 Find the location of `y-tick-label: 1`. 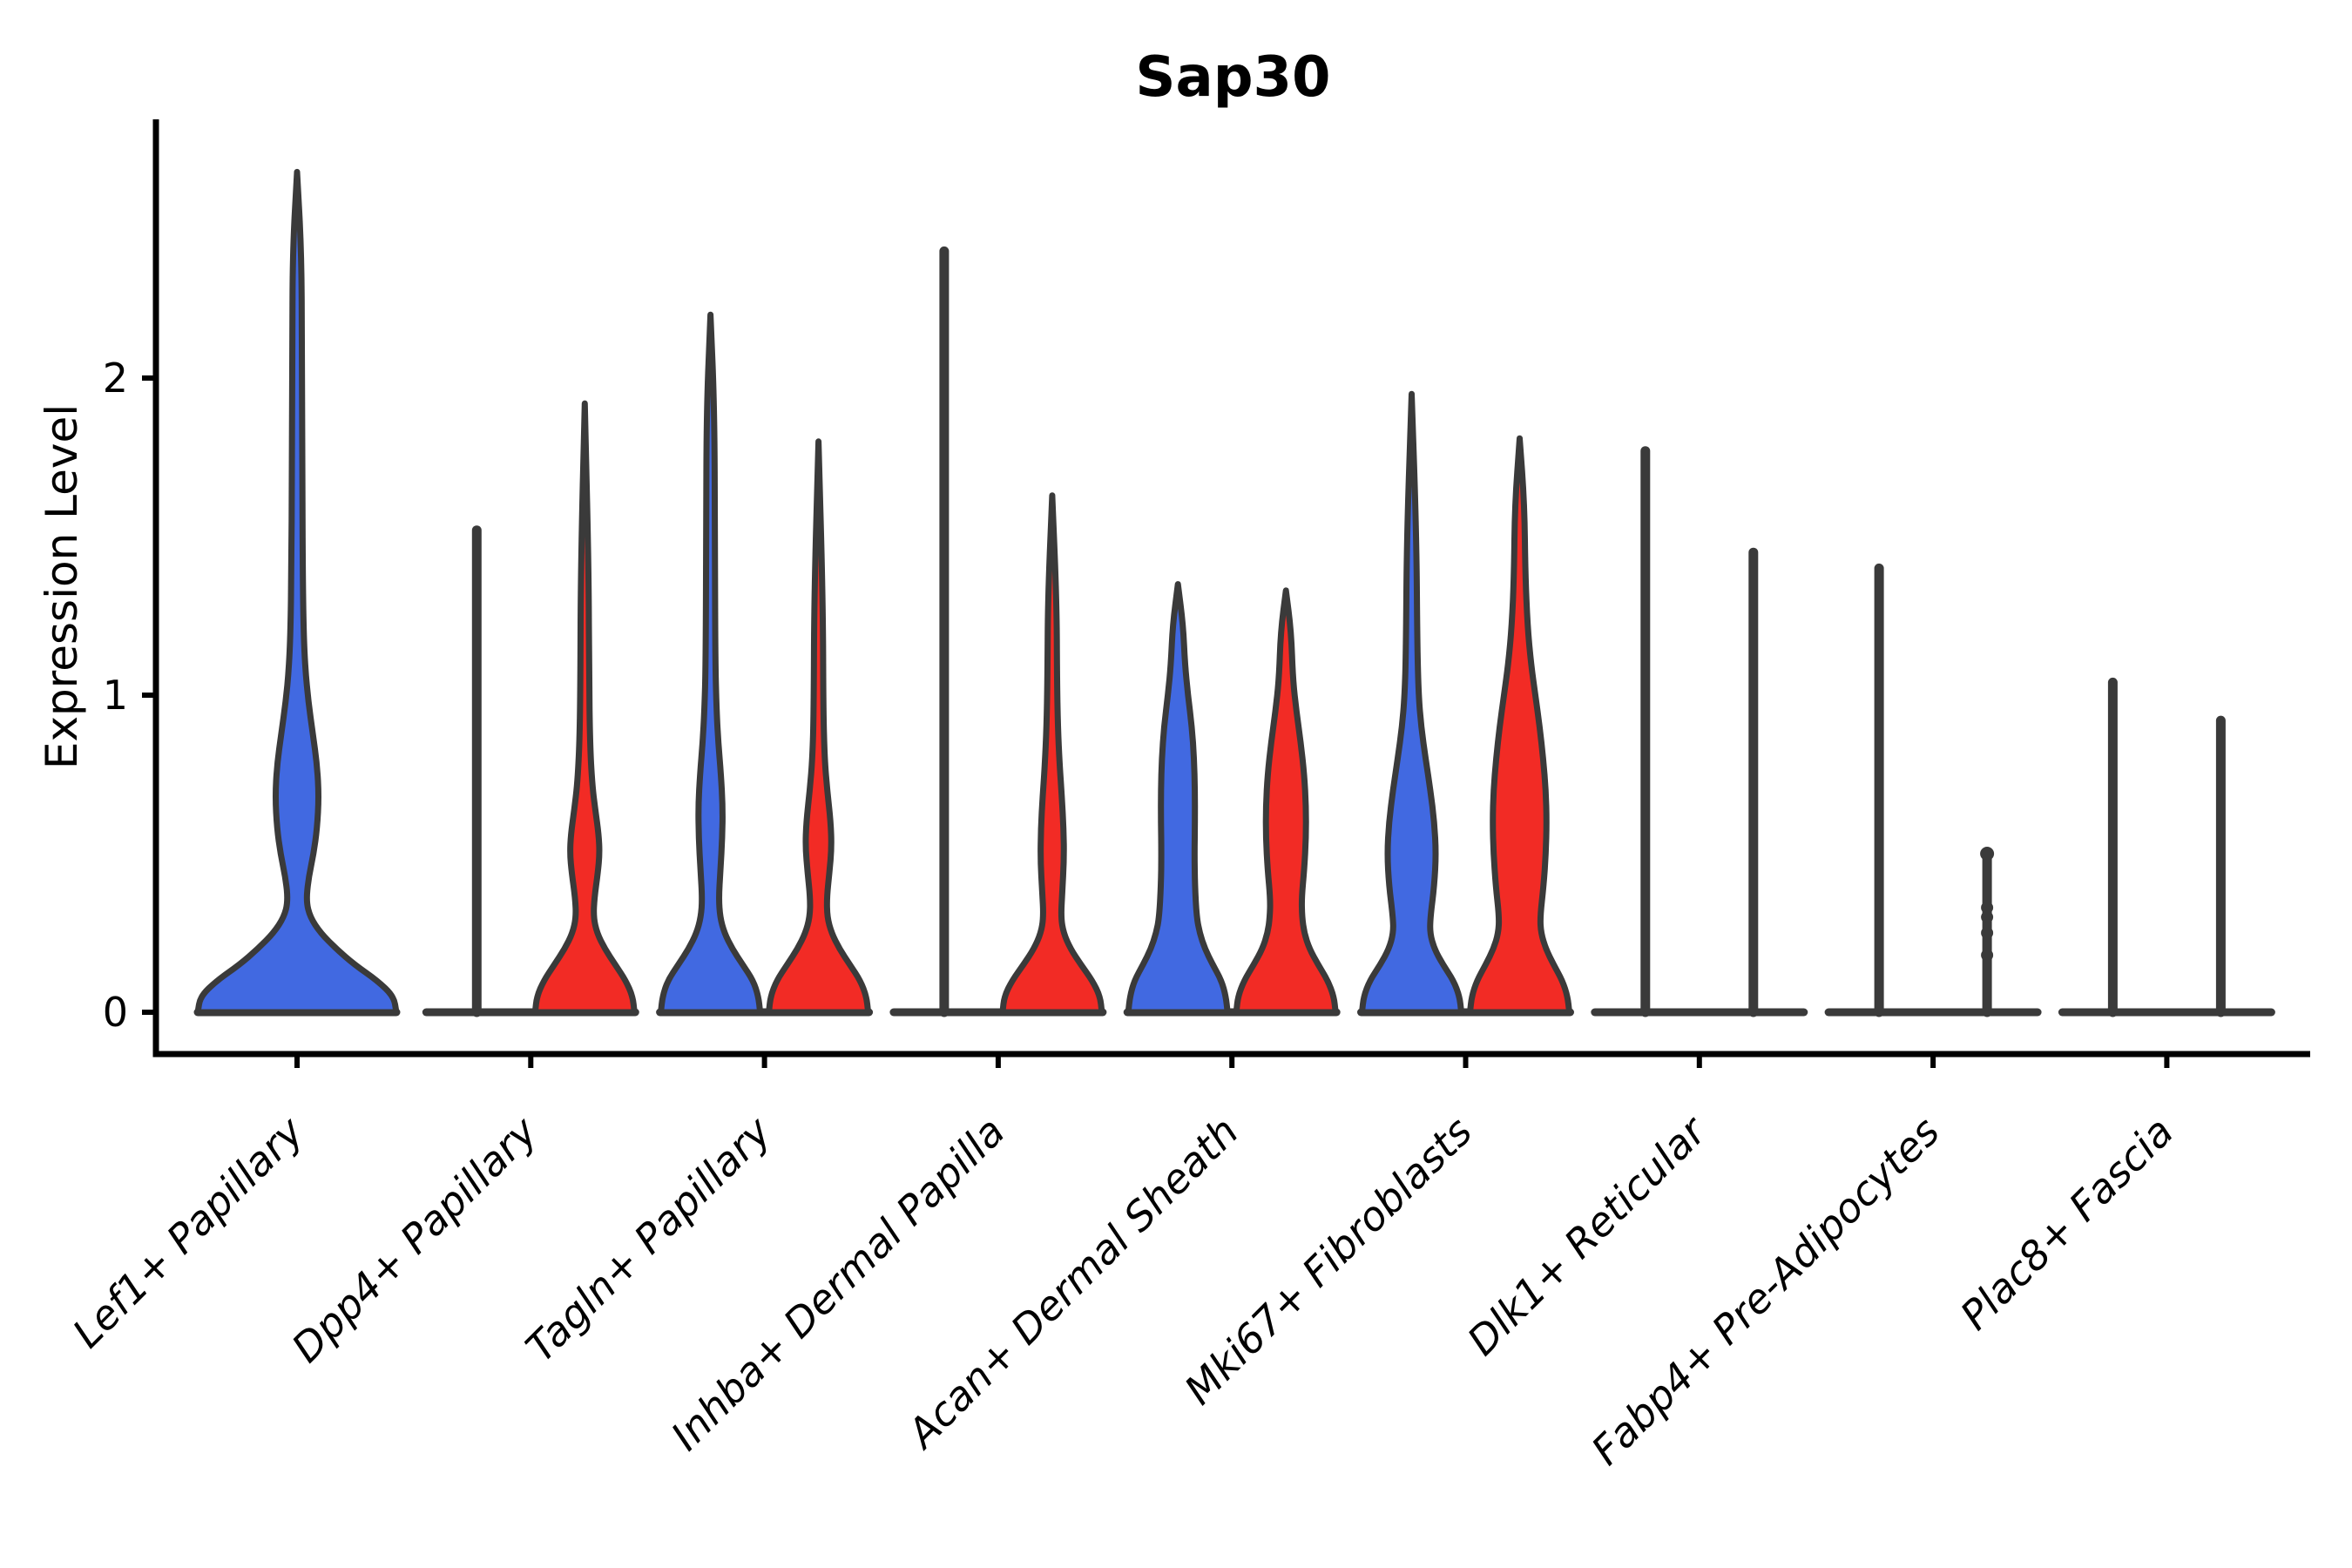

y-tick-label: 1 is located at coordinates (115, 695).